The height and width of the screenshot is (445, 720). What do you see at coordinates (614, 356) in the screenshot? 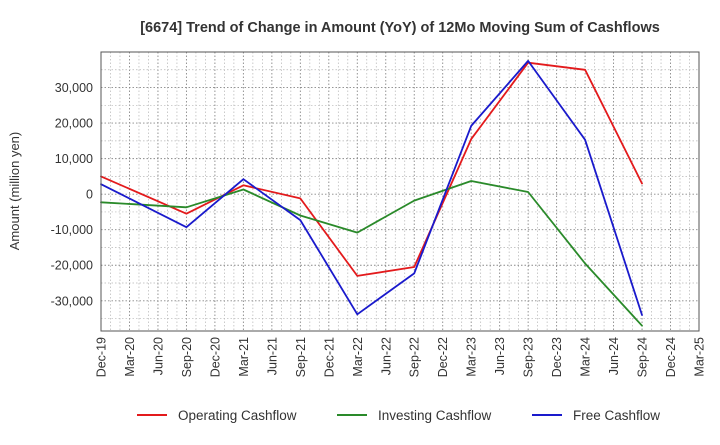
I see `x-tick-label: Jun-24` at bounding box center [614, 356].